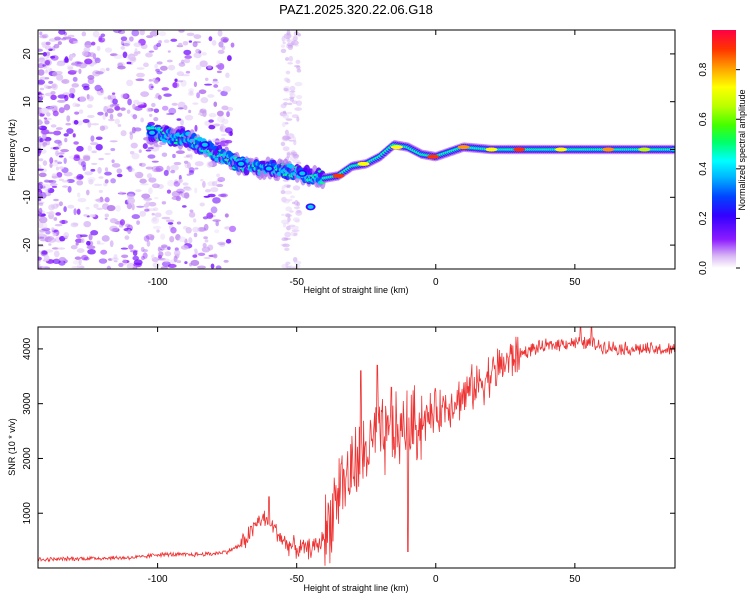 The height and width of the screenshot is (600, 750). I want to click on colorbar-tick-label: 0.0, so click(703, 268).